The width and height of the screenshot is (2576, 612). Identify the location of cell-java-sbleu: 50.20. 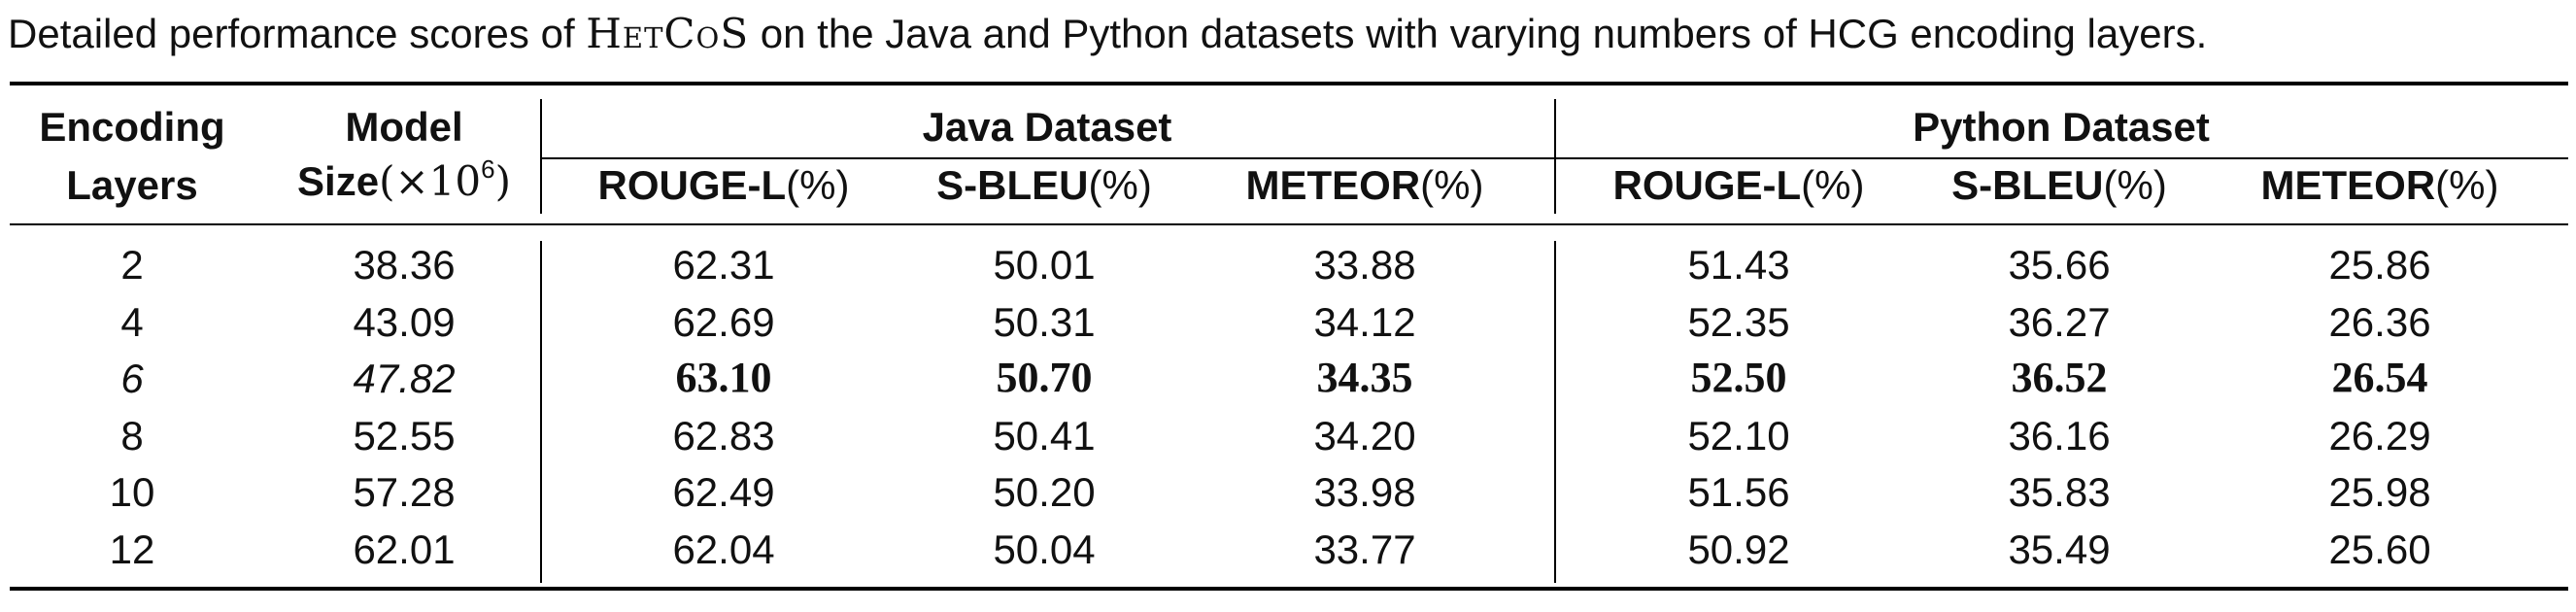
(1044, 492).